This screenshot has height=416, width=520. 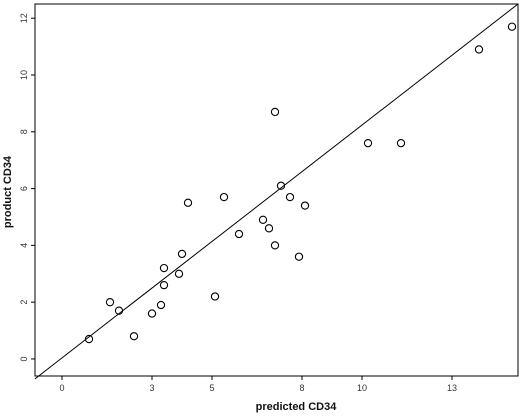 I want to click on y-tick-label: 6, so click(x=24, y=188).